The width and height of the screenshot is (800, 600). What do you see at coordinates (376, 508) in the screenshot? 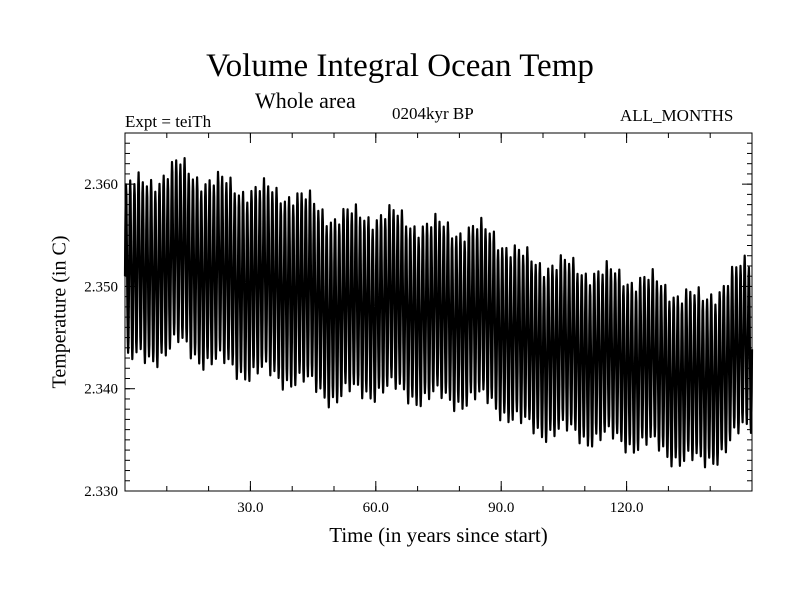
I see `x-tick-label: 60.0` at bounding box center [376, 508].